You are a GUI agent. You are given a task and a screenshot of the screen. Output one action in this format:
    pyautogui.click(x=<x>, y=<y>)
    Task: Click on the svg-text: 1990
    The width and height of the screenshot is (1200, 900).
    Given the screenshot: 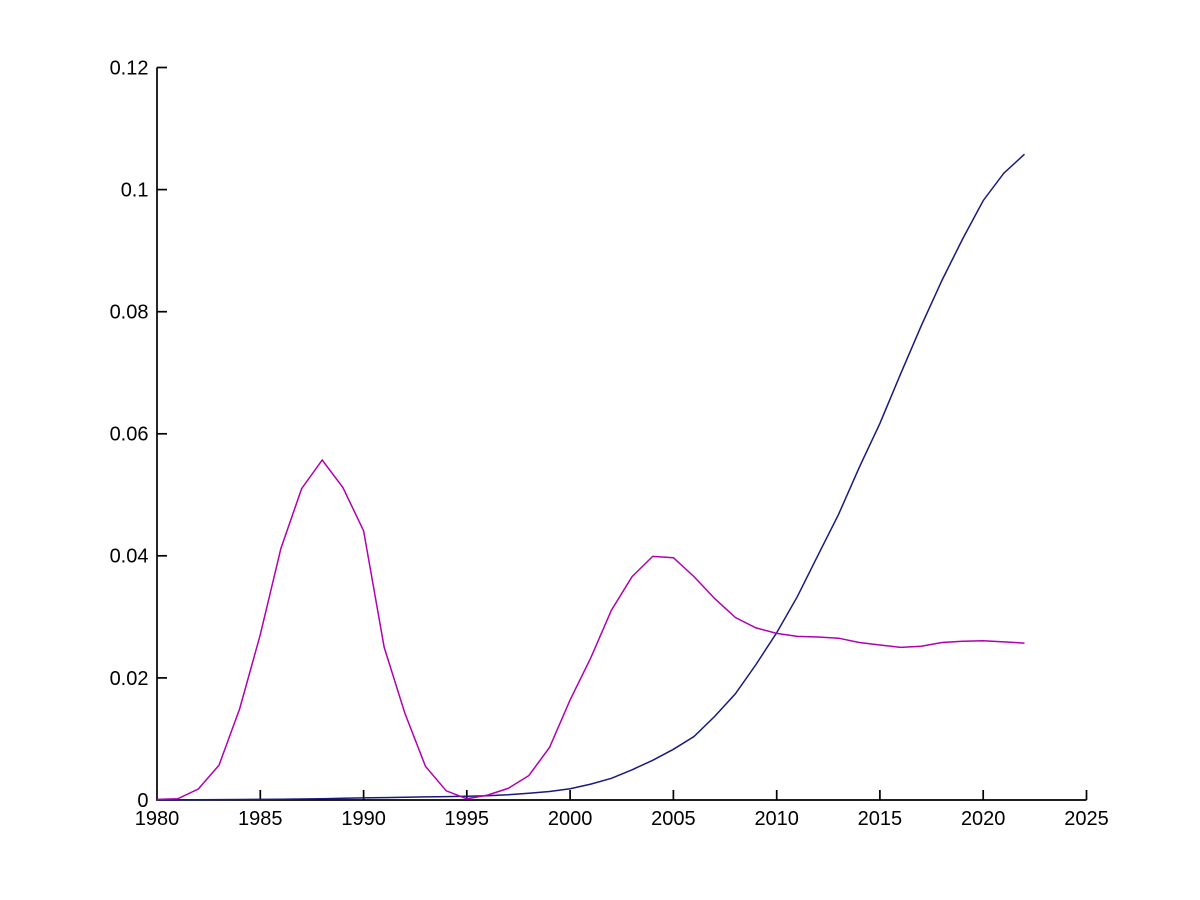 What is the action you would take?
    pyautogui.click(x=363, y=819)
    